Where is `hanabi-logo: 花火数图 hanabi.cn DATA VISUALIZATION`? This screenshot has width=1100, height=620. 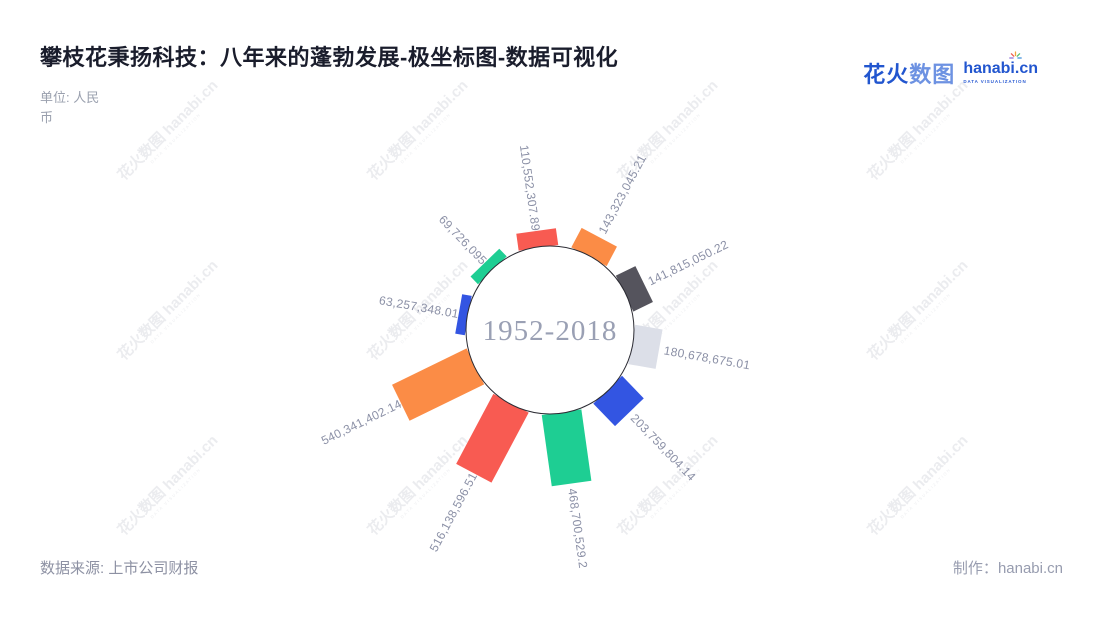 hanabi-logo: 花火数图 hanabi.cn DATA VISUALIZATION is located at coordinates (950, 70).